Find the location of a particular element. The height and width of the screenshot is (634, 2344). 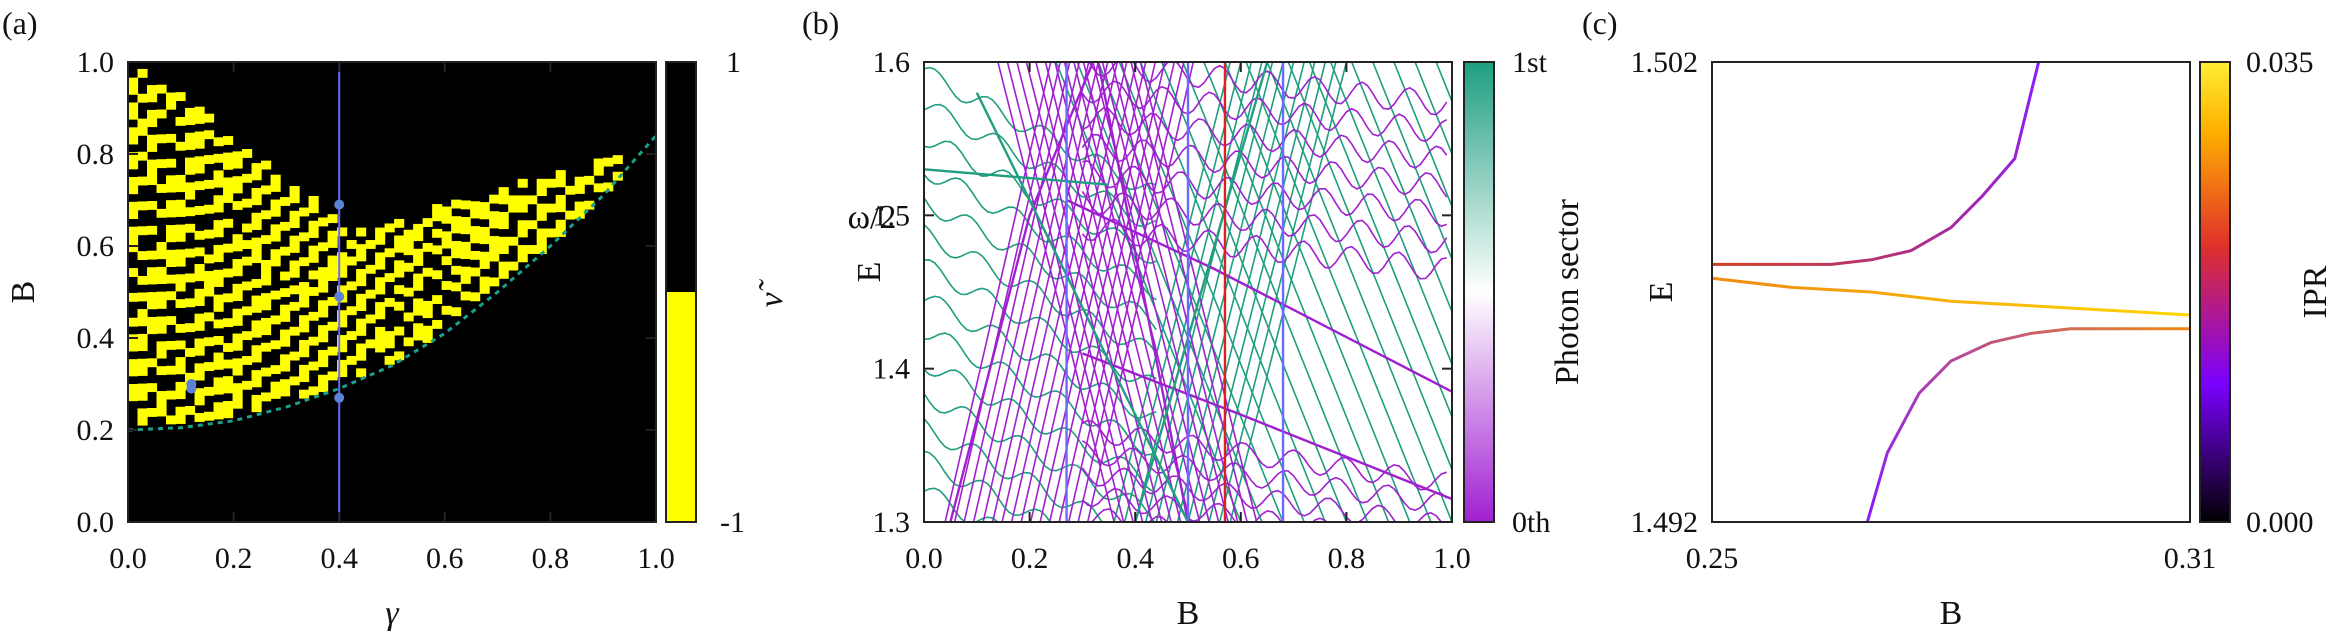

x-tick-label: 0.0 is located at coordinates (924, 558).